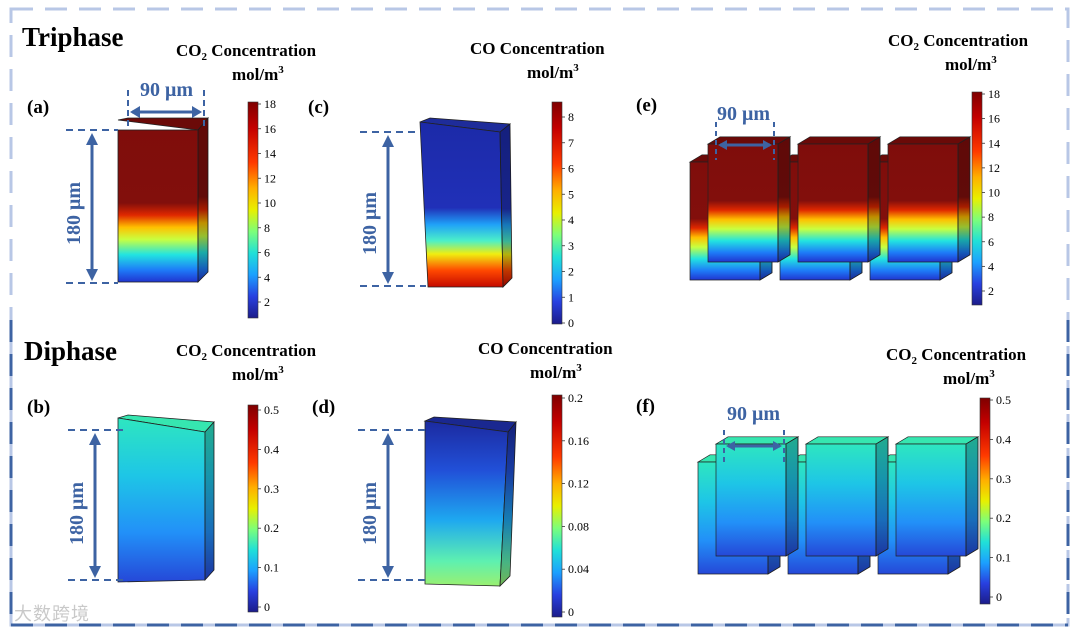 The height and width of the screenshot is (634, 1080). I want to click on colorbar-units-d: mol/m3, so click(556, 372).